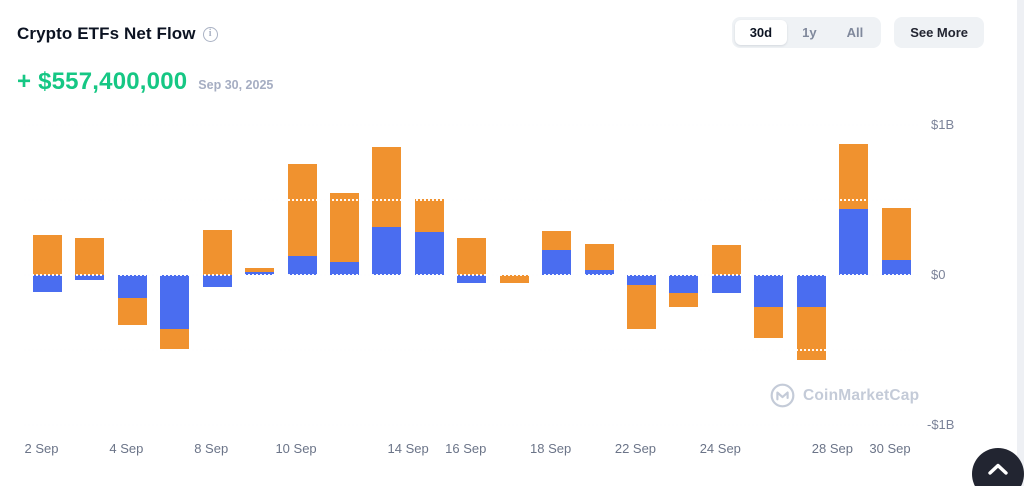  I want to click on bar-segment-blue-12-sep, so click(387, 250).